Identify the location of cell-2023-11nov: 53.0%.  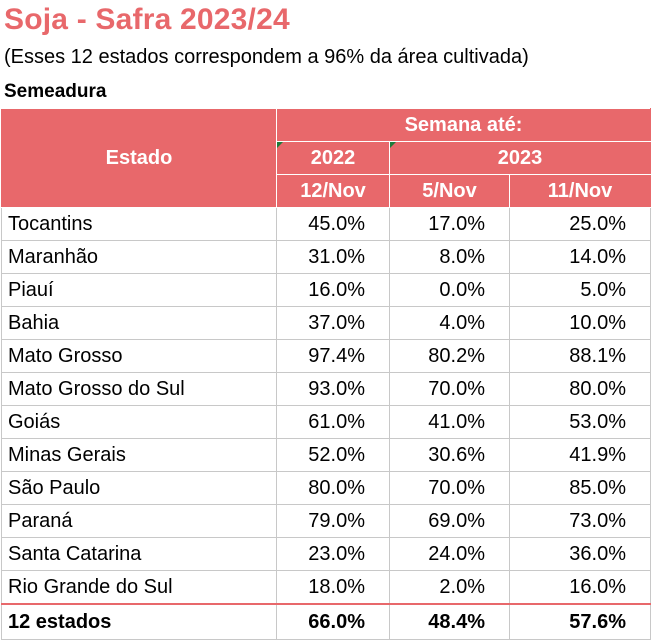
(580, 422).